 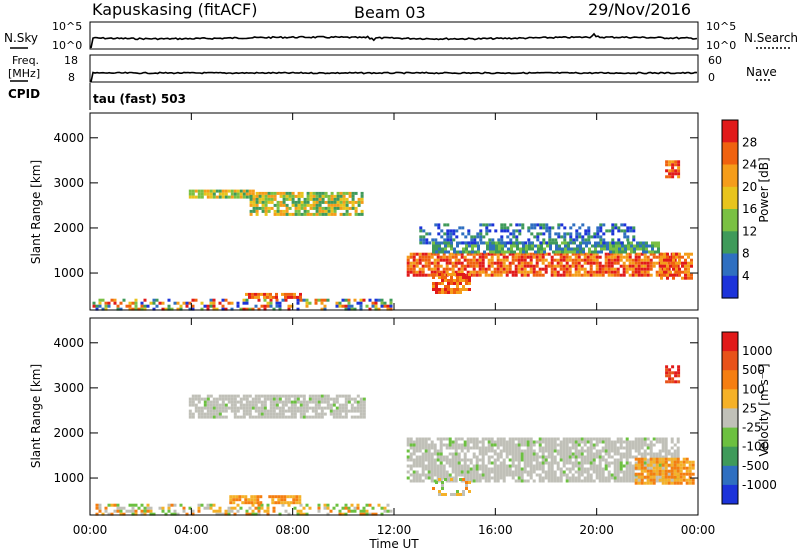 I want to click on colorbar-swatch, so click(x=730, y=399).